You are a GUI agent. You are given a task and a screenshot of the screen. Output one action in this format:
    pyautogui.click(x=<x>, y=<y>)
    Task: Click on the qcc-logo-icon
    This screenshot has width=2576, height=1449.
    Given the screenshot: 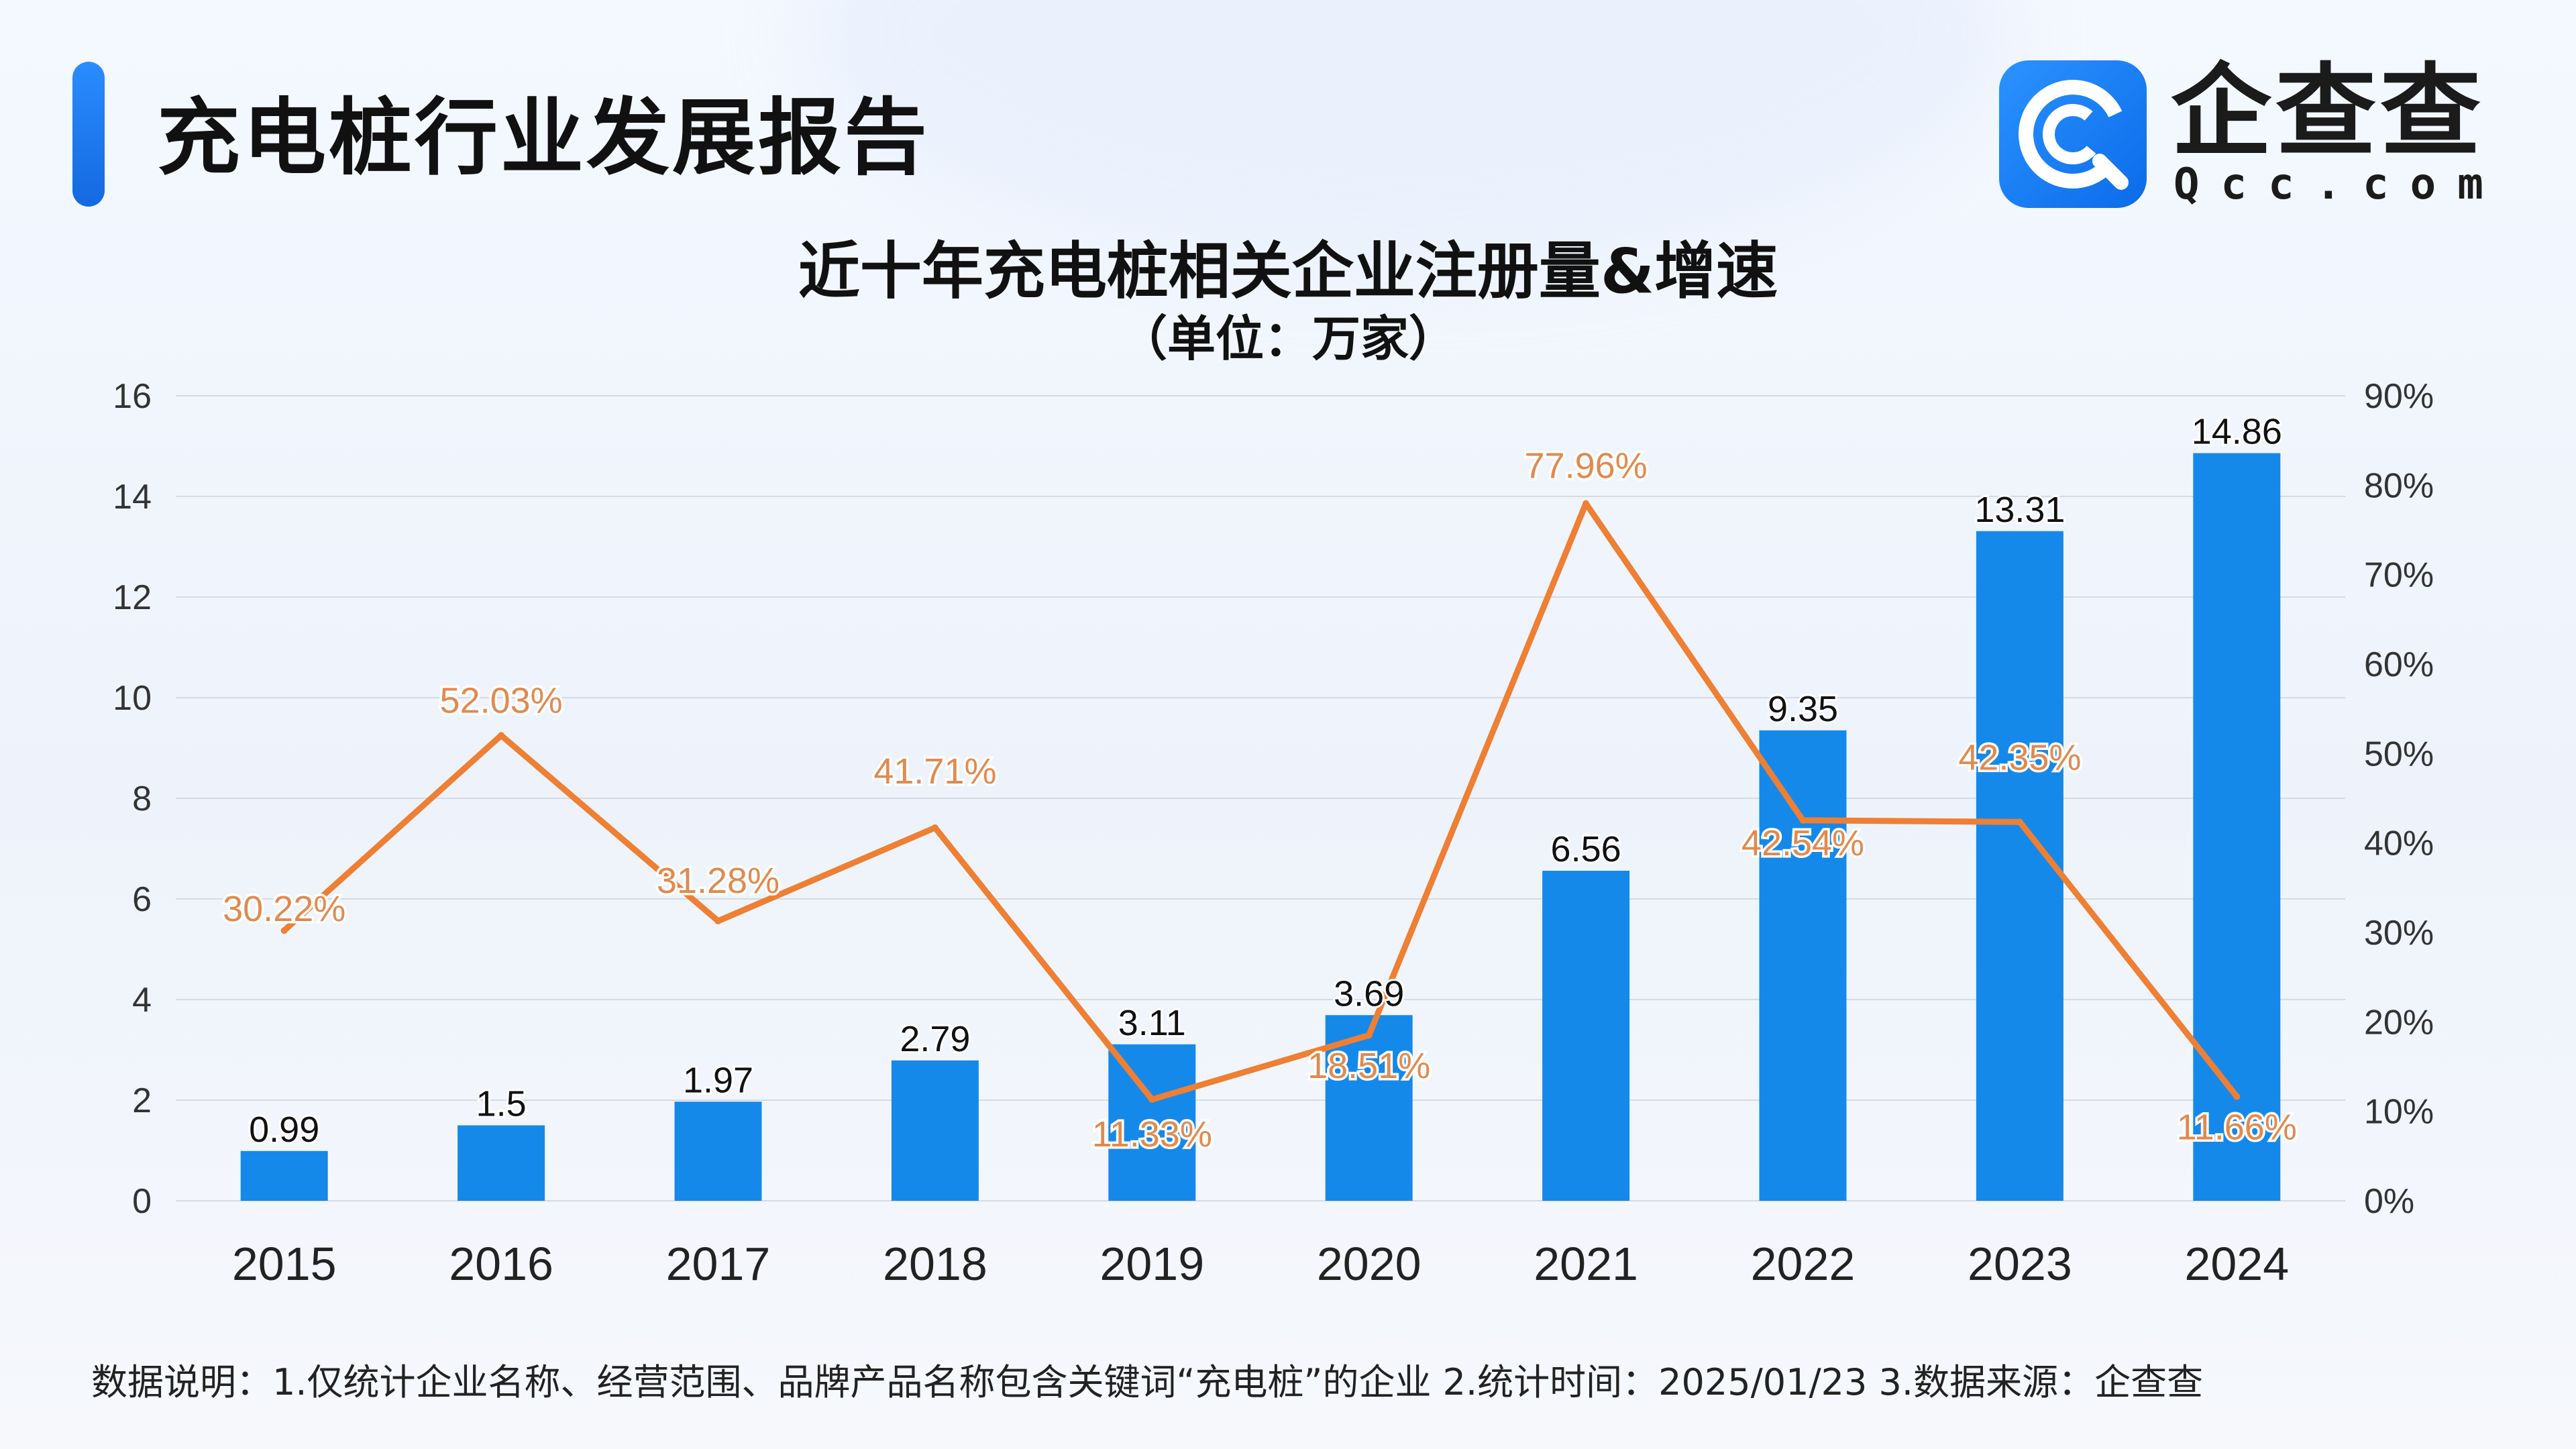 What is the action you would take?
    pyautogui.click(x=2073, y=134)
    